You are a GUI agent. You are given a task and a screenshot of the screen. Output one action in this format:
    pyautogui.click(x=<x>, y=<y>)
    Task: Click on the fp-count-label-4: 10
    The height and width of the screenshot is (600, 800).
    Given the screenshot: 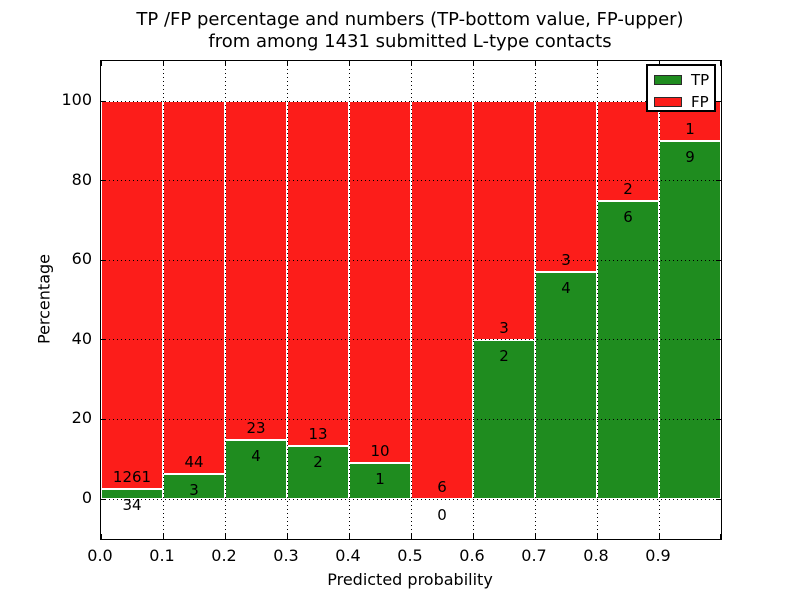 What is the action you would take?
    pyautogui.click(x=380, y=450)
    